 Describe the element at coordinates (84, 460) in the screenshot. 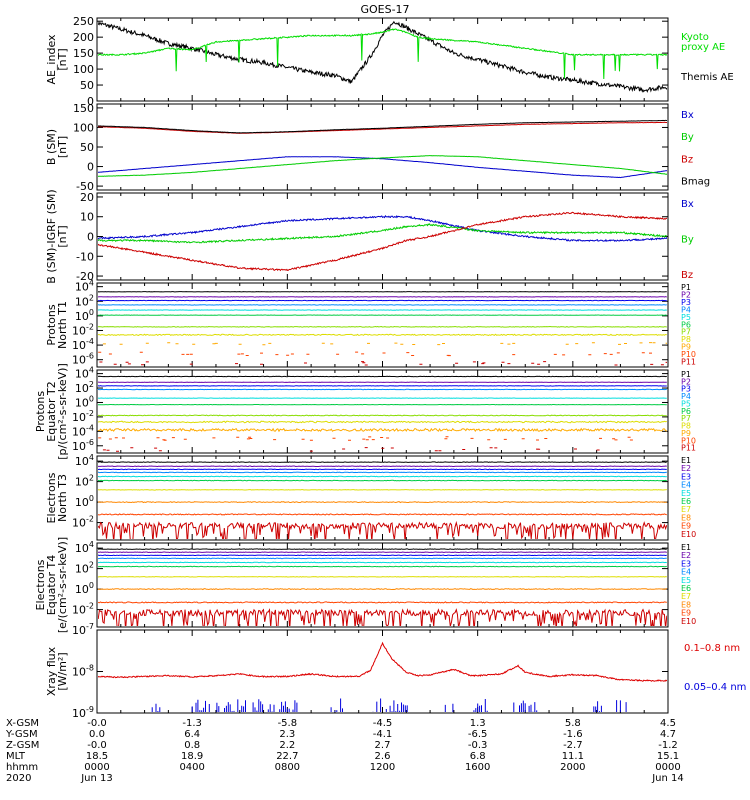

I see `y-tick-label: 104` at that location.